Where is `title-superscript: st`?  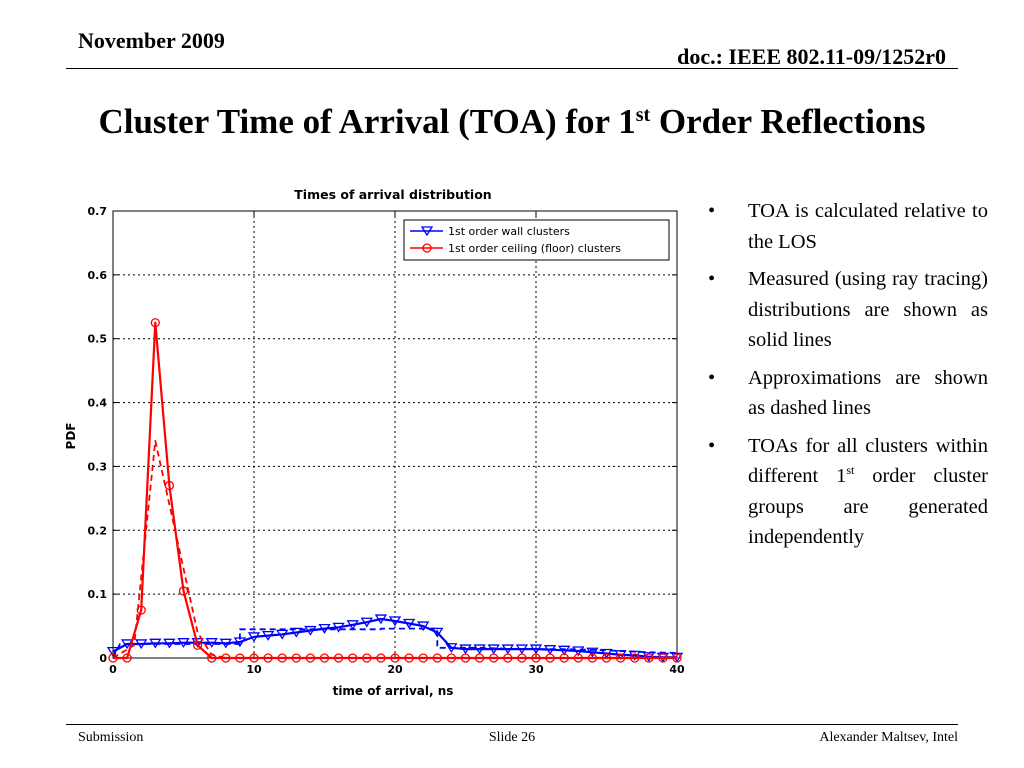
title-superscript: st is located at coordinates (643, 115).